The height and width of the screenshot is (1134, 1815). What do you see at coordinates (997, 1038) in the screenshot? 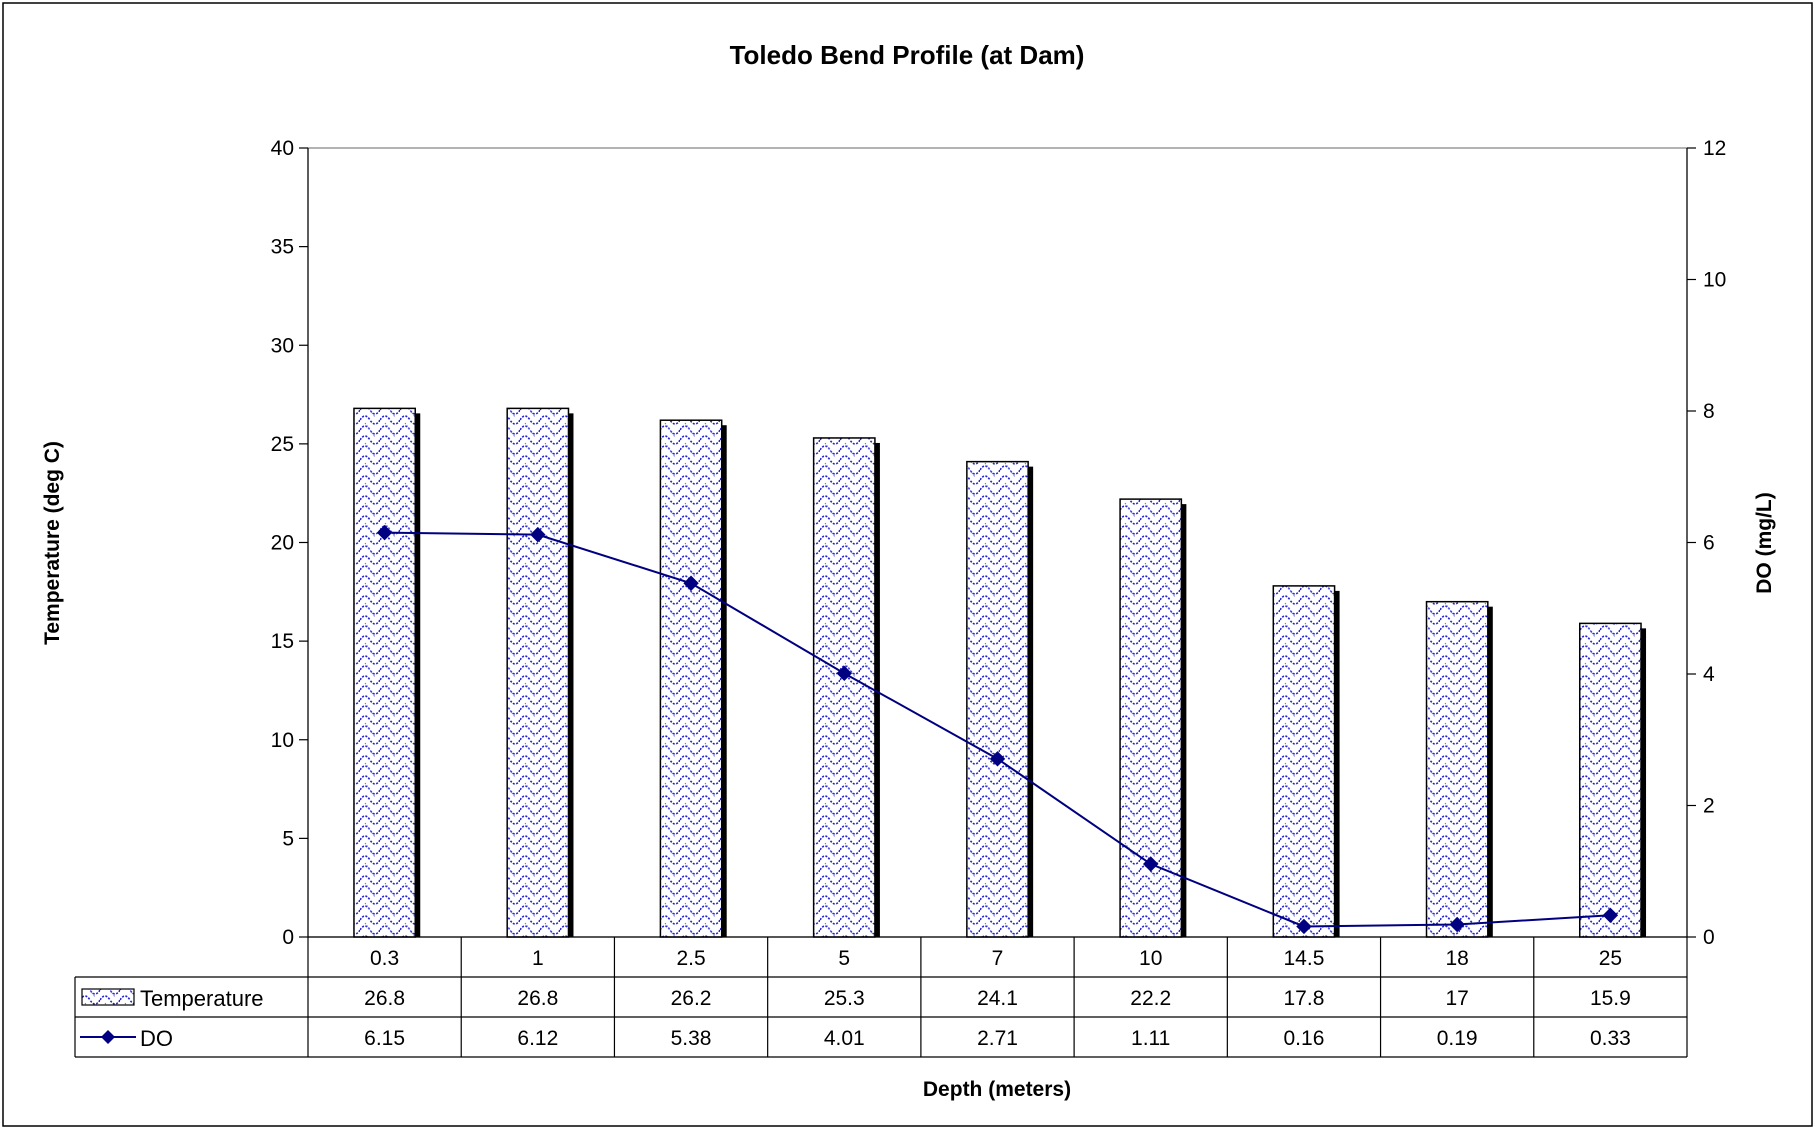
I see `do-data-label: 2.71` at bounding box center [997, 1038].